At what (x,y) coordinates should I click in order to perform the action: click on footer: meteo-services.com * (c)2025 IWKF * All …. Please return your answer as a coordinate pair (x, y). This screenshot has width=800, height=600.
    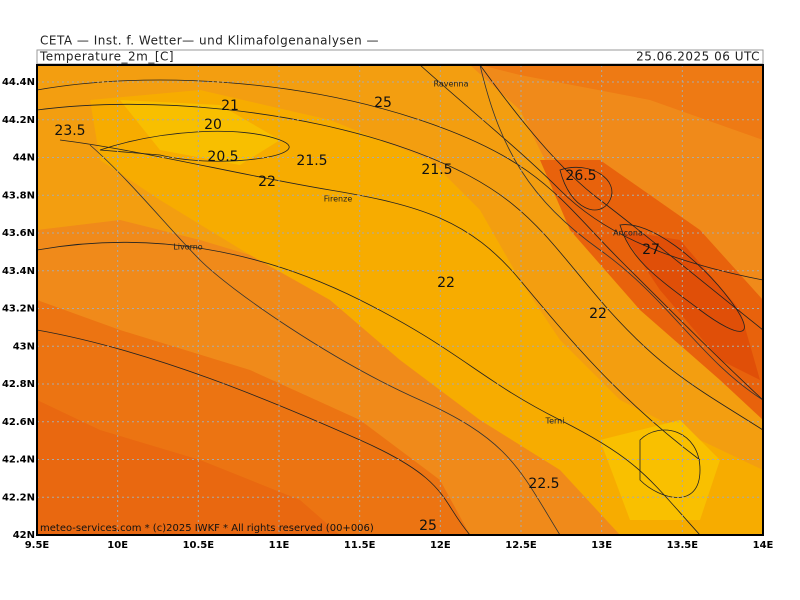
    Looking at the image, I should click on (207, 528).